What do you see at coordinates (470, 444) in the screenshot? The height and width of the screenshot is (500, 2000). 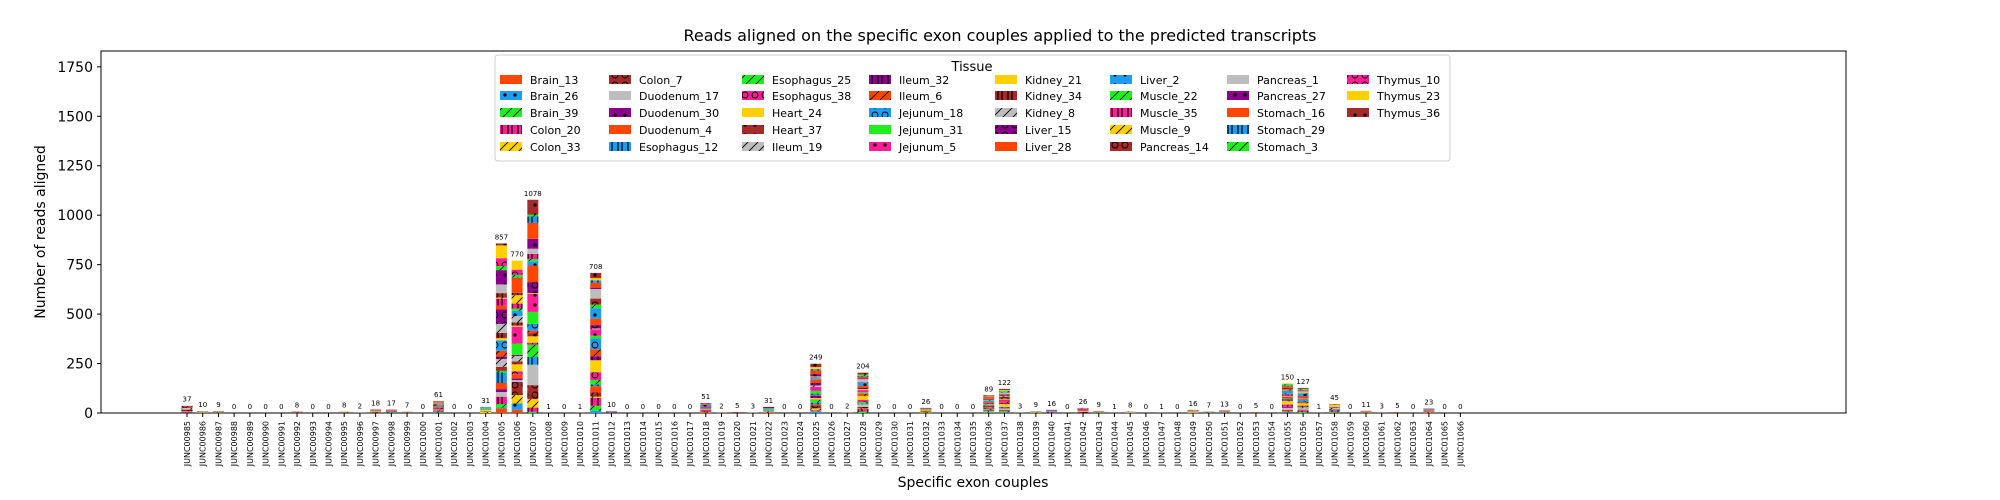 I see `x-tick-label: JUNC01003` at bounding box center [470, 444].